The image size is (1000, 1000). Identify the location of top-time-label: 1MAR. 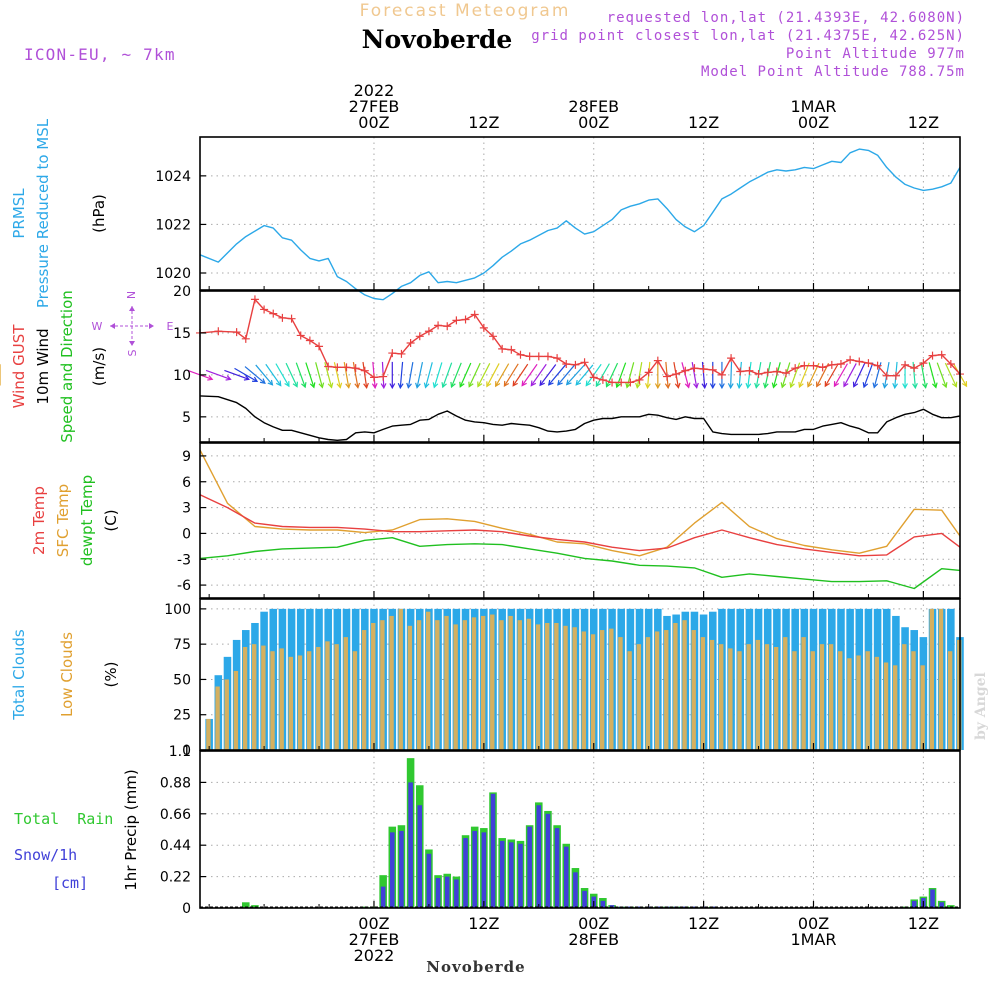
(813, 106).